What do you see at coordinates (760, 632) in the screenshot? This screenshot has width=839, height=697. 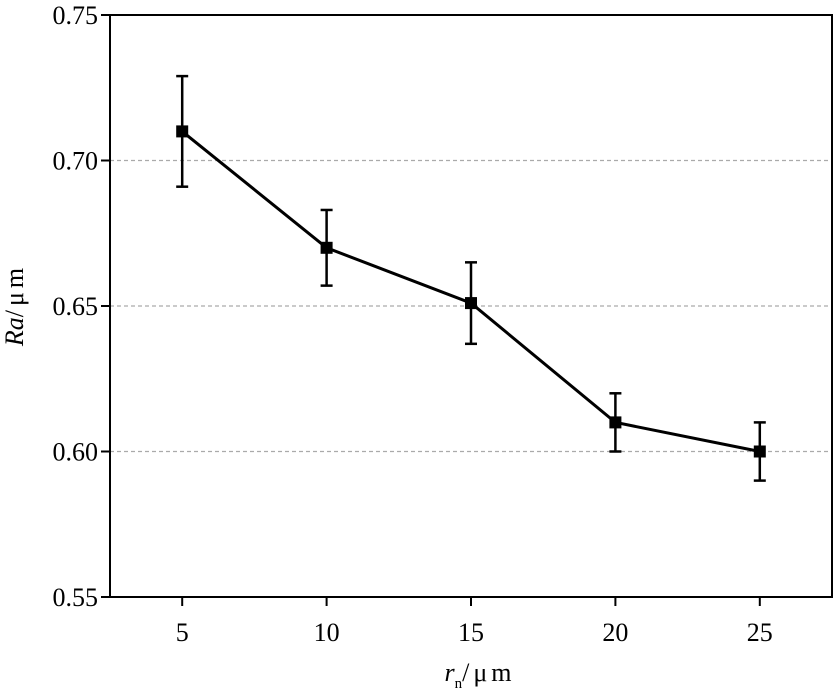 I see `x-tick-label: 25` at bounding box center [760, 632].